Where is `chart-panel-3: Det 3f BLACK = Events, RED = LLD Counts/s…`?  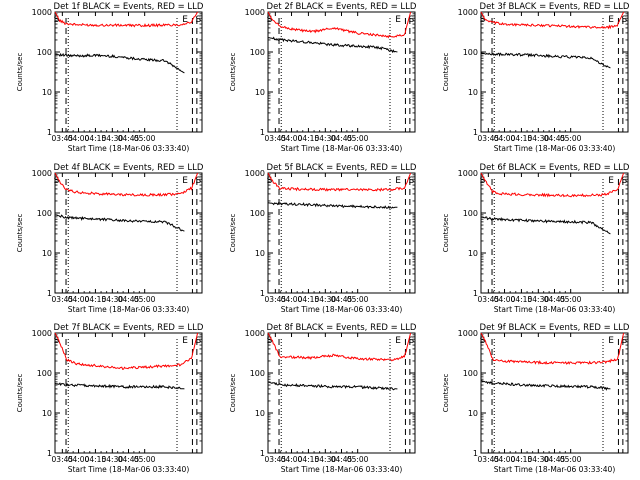
chart-panel-3: Det 3f BLACK = Events, RED = LLD Counts/s… is located at coordinates (536, 77).